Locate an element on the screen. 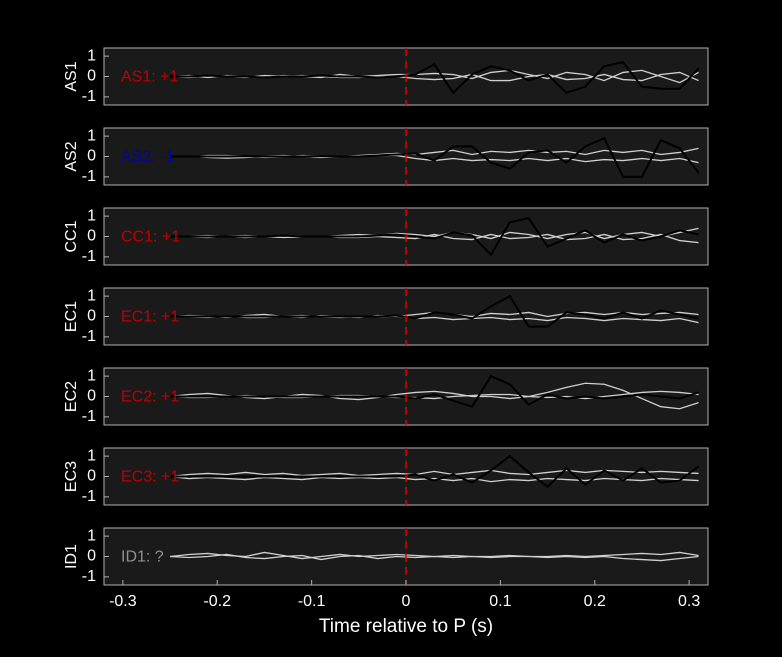  x-tick-label: 0.3 is located at coordinates (689, 601).